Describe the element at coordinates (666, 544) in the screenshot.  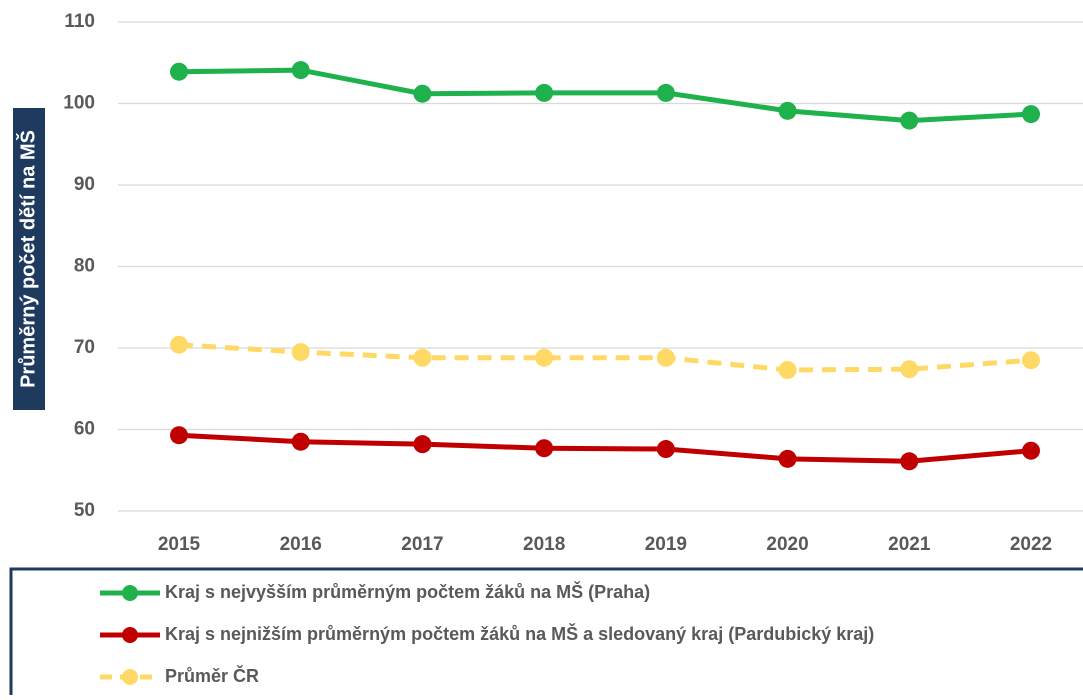
I see `x-tick-label: 2019` at that location.